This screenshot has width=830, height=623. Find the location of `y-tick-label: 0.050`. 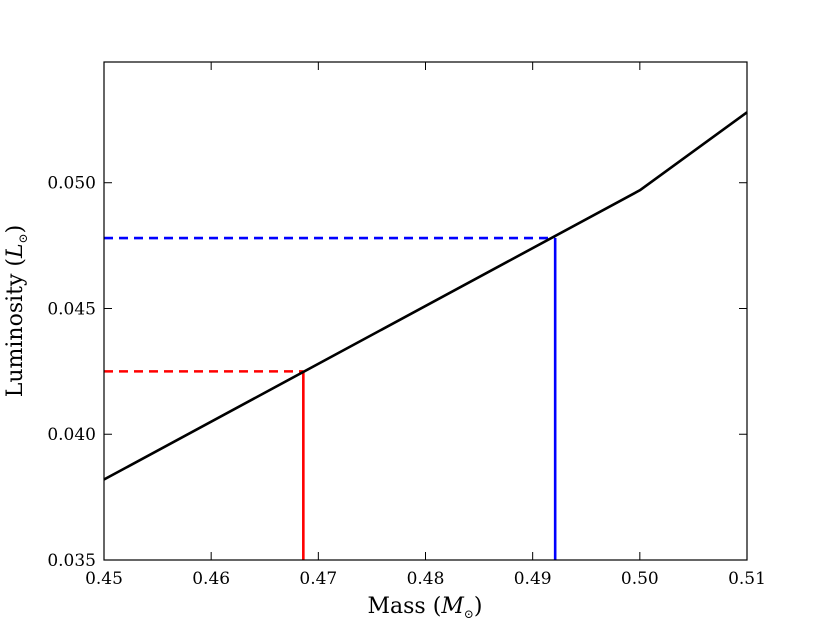

y-tick-label: 0.050 is located at coordinates (71, 184).